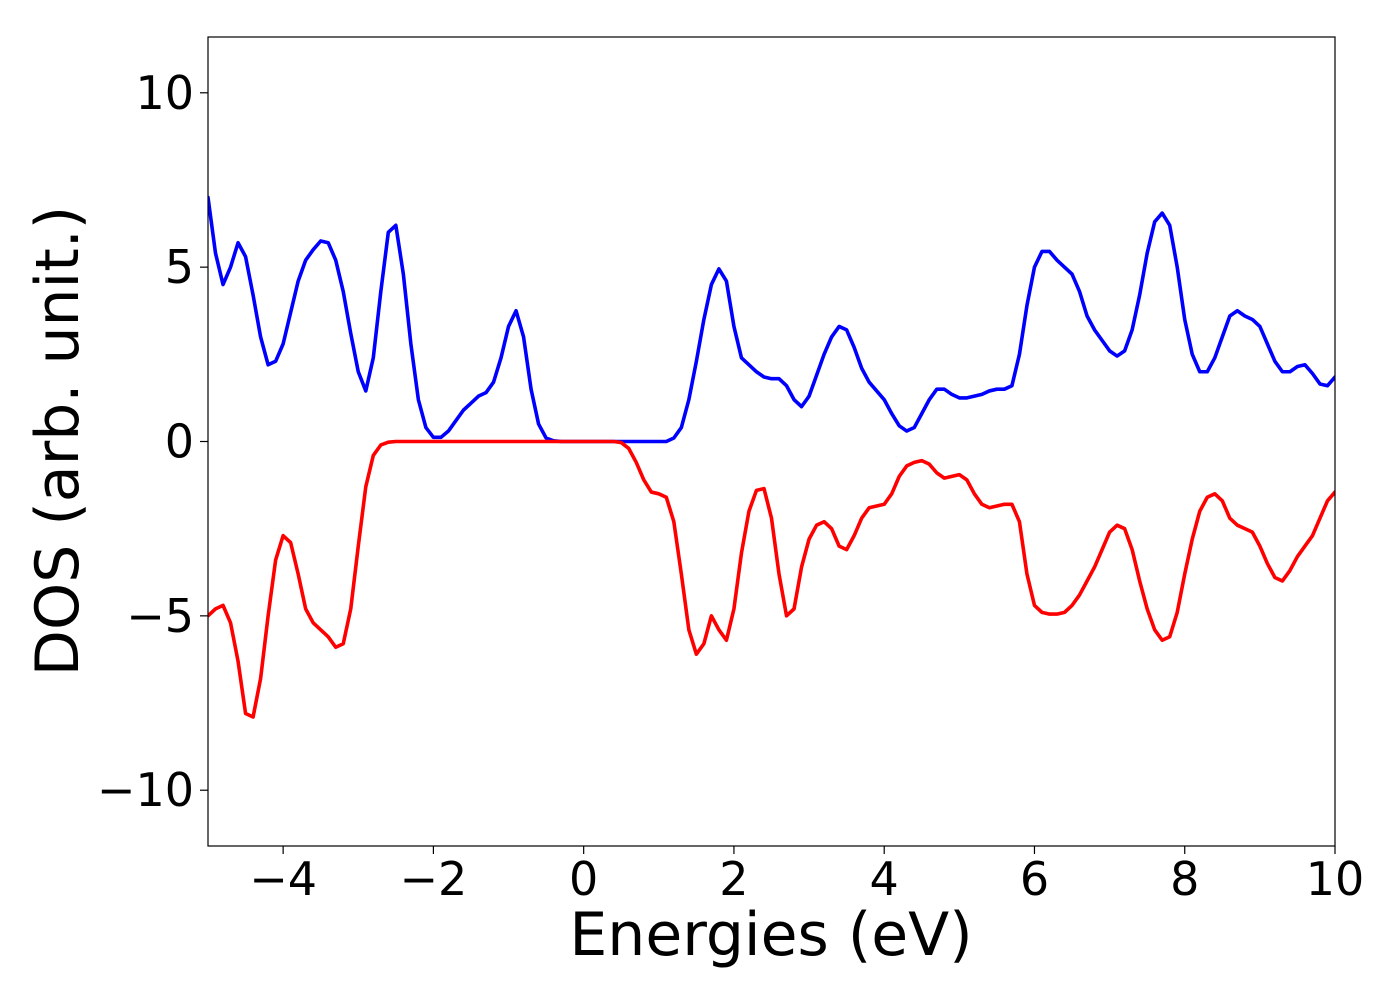 The height and width of the screenshot is (1000, 1400). What do you see at coordinates (433, 879) in the screenshot?
I see `x-tick-label: −2` at bounding box center [433, 879].